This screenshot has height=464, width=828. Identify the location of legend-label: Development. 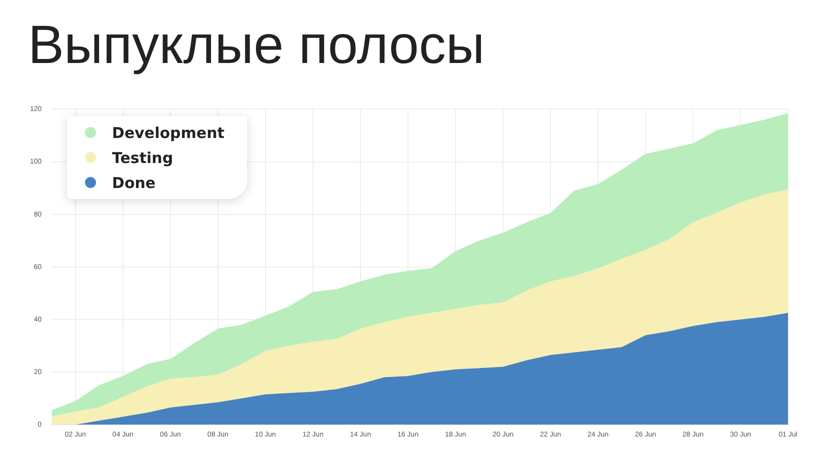
(168, 133).